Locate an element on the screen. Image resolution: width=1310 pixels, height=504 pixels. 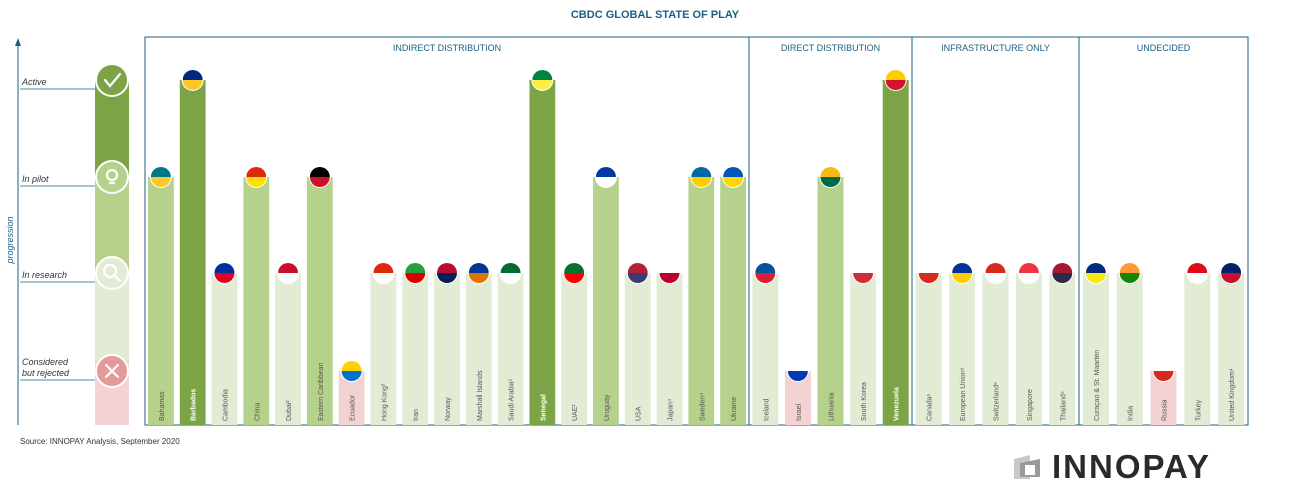
group-title: UNDECIDED is located at coordinates (1164, 48).